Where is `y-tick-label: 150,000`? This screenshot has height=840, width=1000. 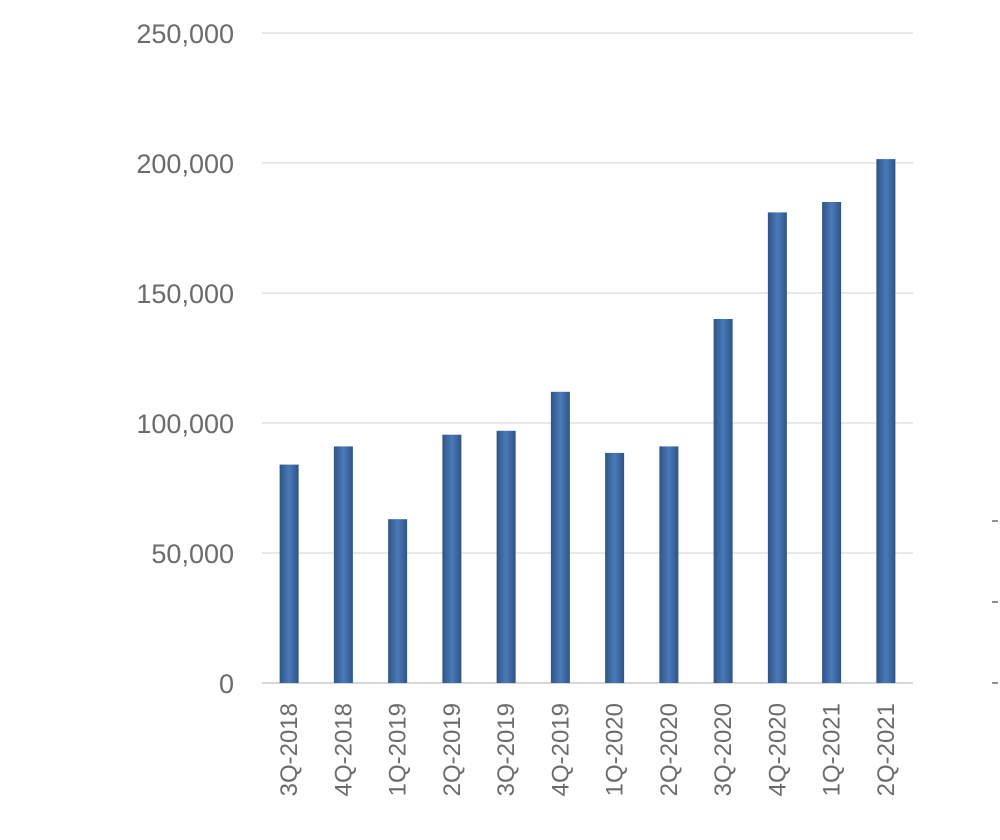
y-tick-label: 150,000 is located at coordinates (185, 294).